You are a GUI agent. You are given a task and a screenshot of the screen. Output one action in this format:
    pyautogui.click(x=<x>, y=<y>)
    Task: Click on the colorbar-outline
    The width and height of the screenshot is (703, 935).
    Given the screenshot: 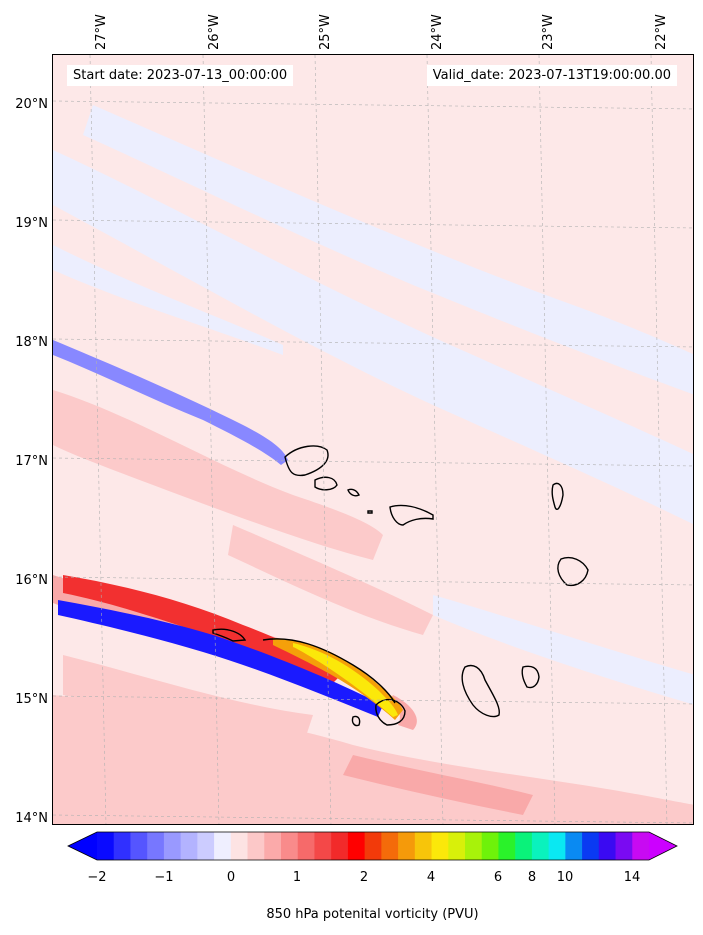 What is the action you would take?
    pyautogui.click(x=372, y=846)
    